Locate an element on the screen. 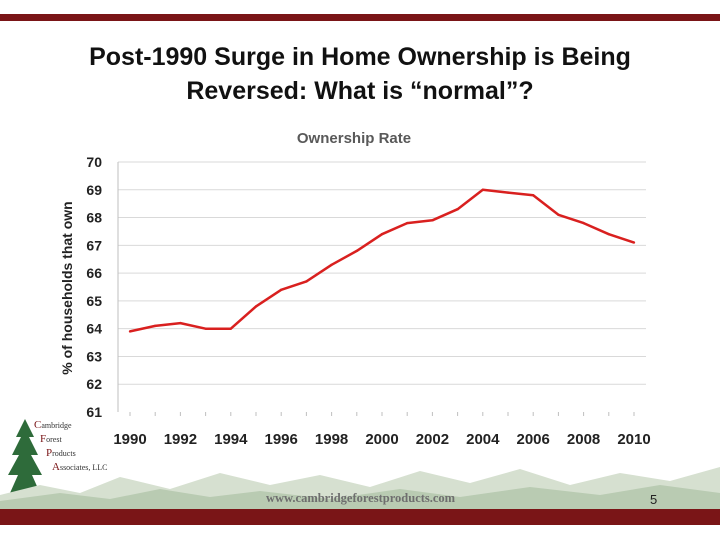 This screenshot has width=720, height=540. y-tick-label: 68 is located at coordinates (94, 218).